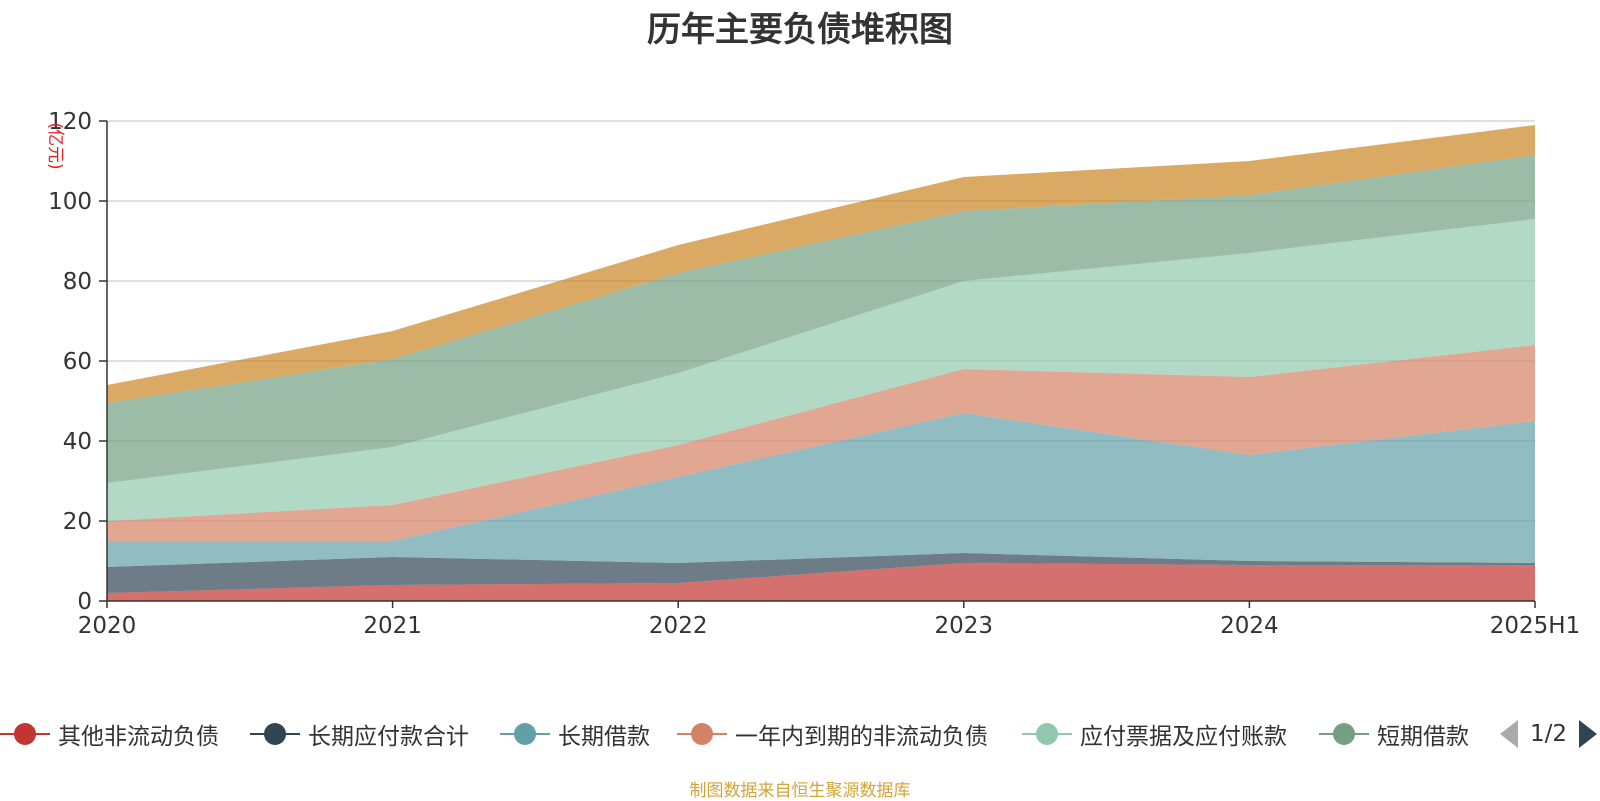 This screenshot has width=1600, height=801. Describe the element at coordinates (77, 522) in the screenshot. I see `y-tick-label: 20` at that location.